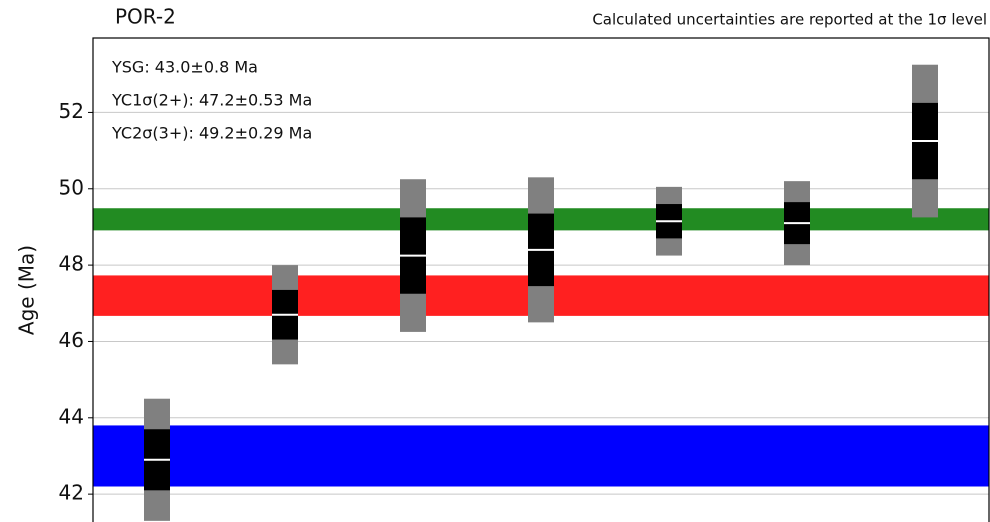 This screenshot has width=990, height=522. Describe the element at coordinates (541, 456) in the screenshot. I see `age-band` at that location.